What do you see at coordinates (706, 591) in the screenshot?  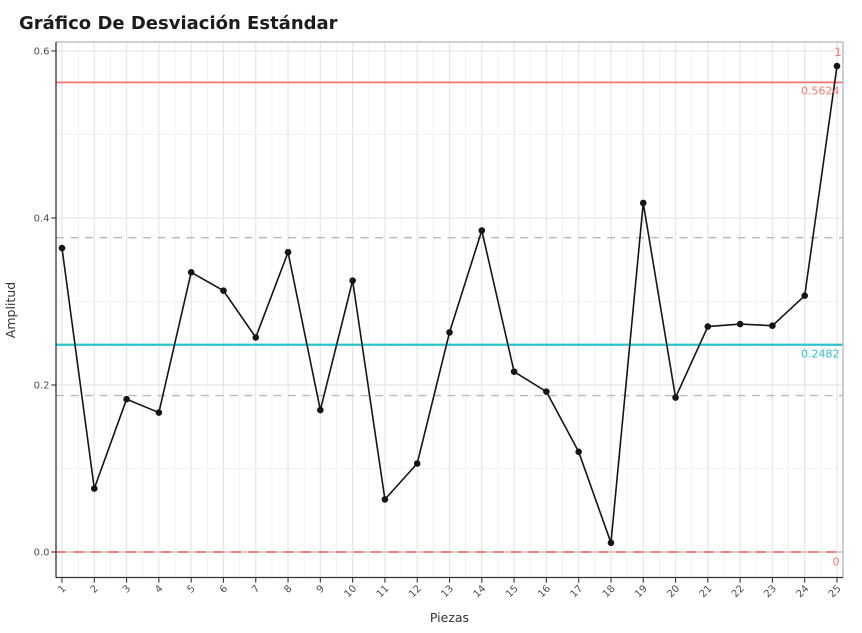 I see `x-tick-label: 21` at bounding box center [706, 591].